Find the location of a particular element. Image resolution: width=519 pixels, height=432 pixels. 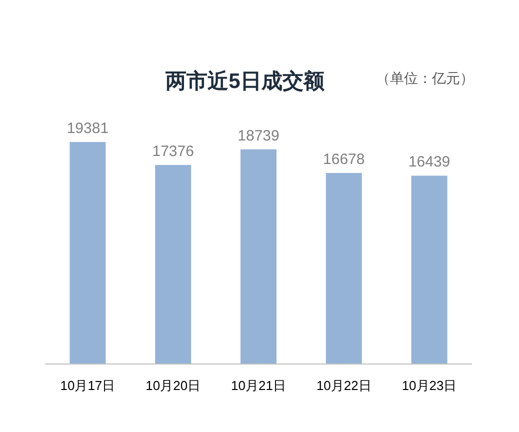

text: （单位：亿元） is located at coordinates (425, 78).